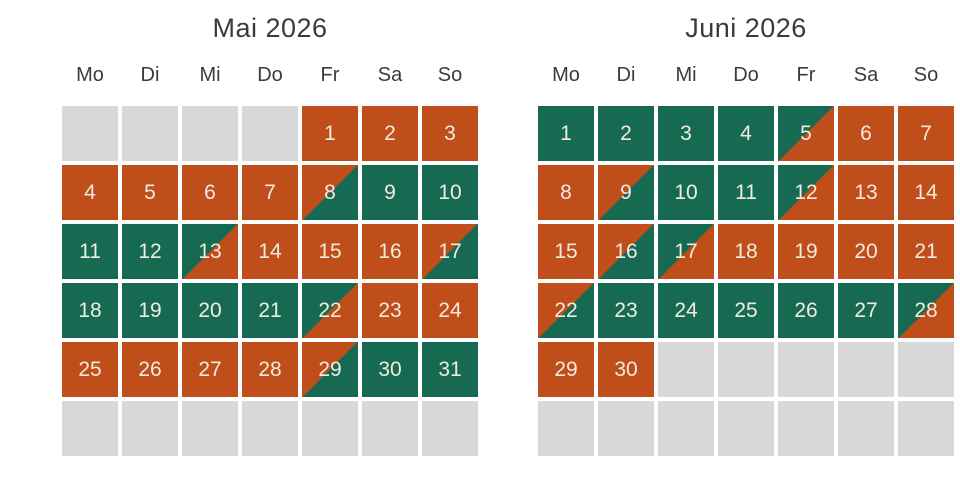 Image resolution: width=960 pixels, height=478 pixels. I want to click on weekday-label: Di, so click(626, 75).